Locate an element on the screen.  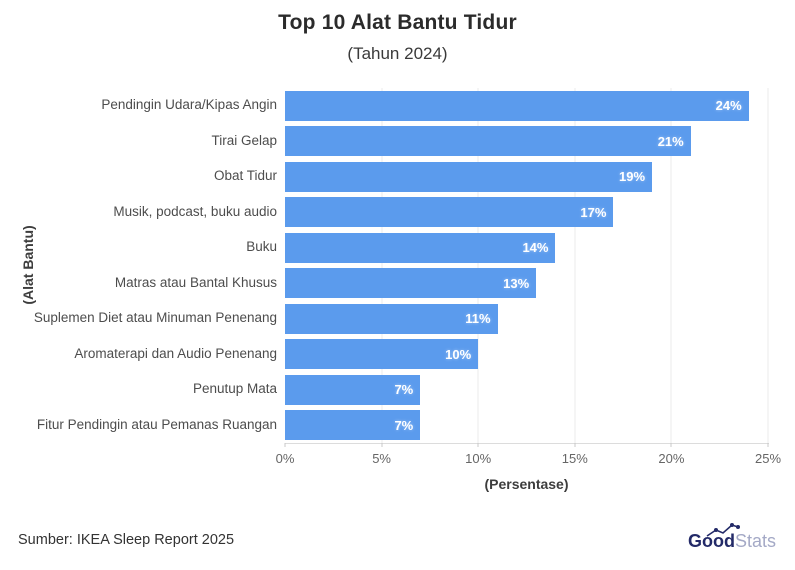
category-label: Pendingin Udara/Kipas Angin is located at coordinates (189, 105).